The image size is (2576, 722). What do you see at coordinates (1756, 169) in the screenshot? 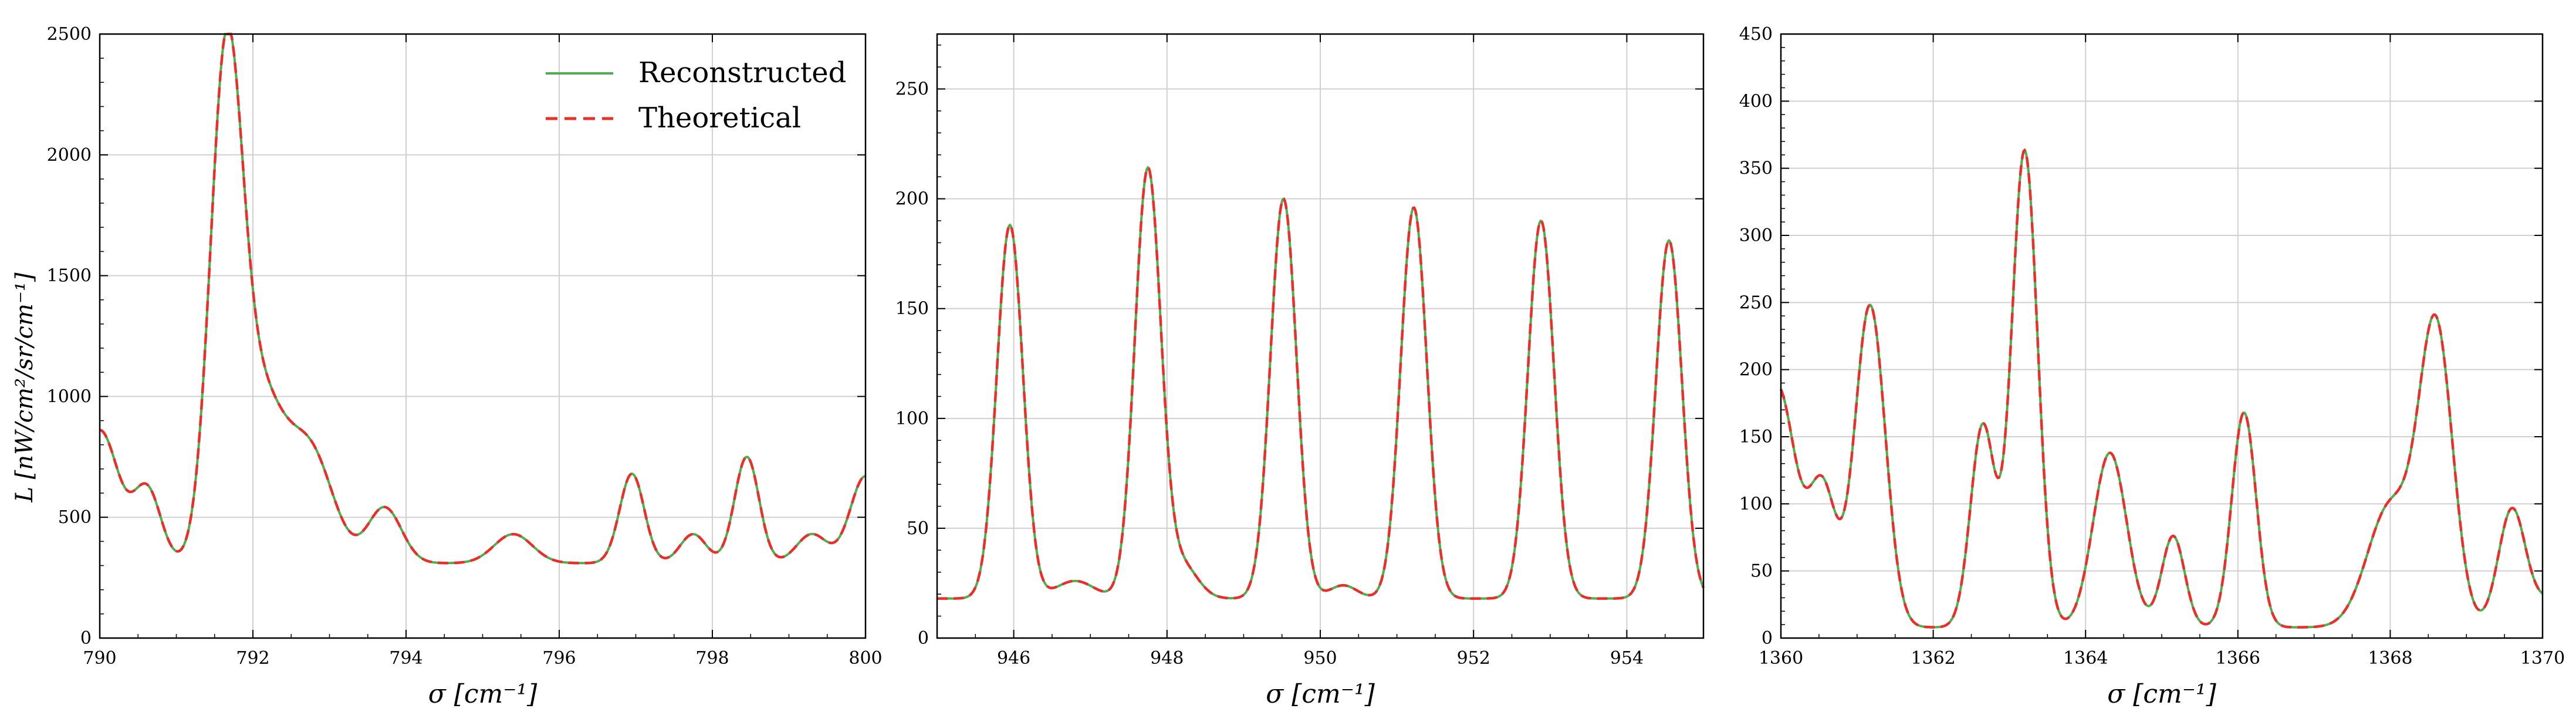
I see `y-tick-label: 350` at bounding box center [1756, 169].